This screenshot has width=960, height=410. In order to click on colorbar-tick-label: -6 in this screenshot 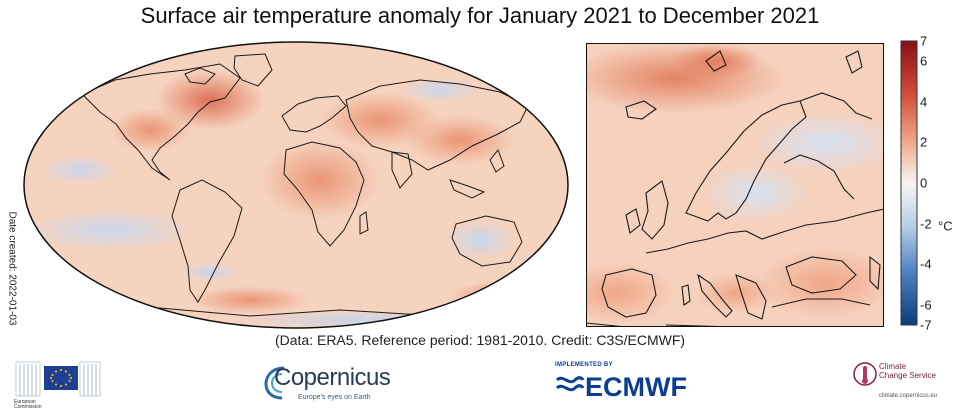, I will do `click(926, 305)`.